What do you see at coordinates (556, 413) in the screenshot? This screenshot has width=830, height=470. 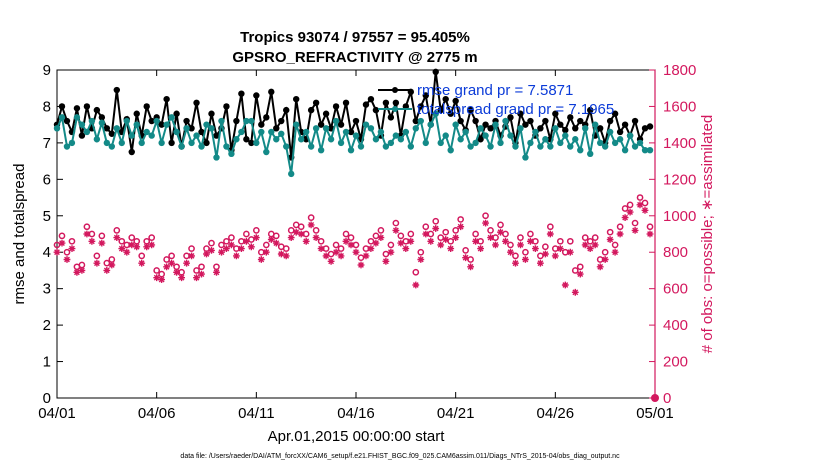 I see `x-tick-label: 04/26` at bounding box center [556, 413].